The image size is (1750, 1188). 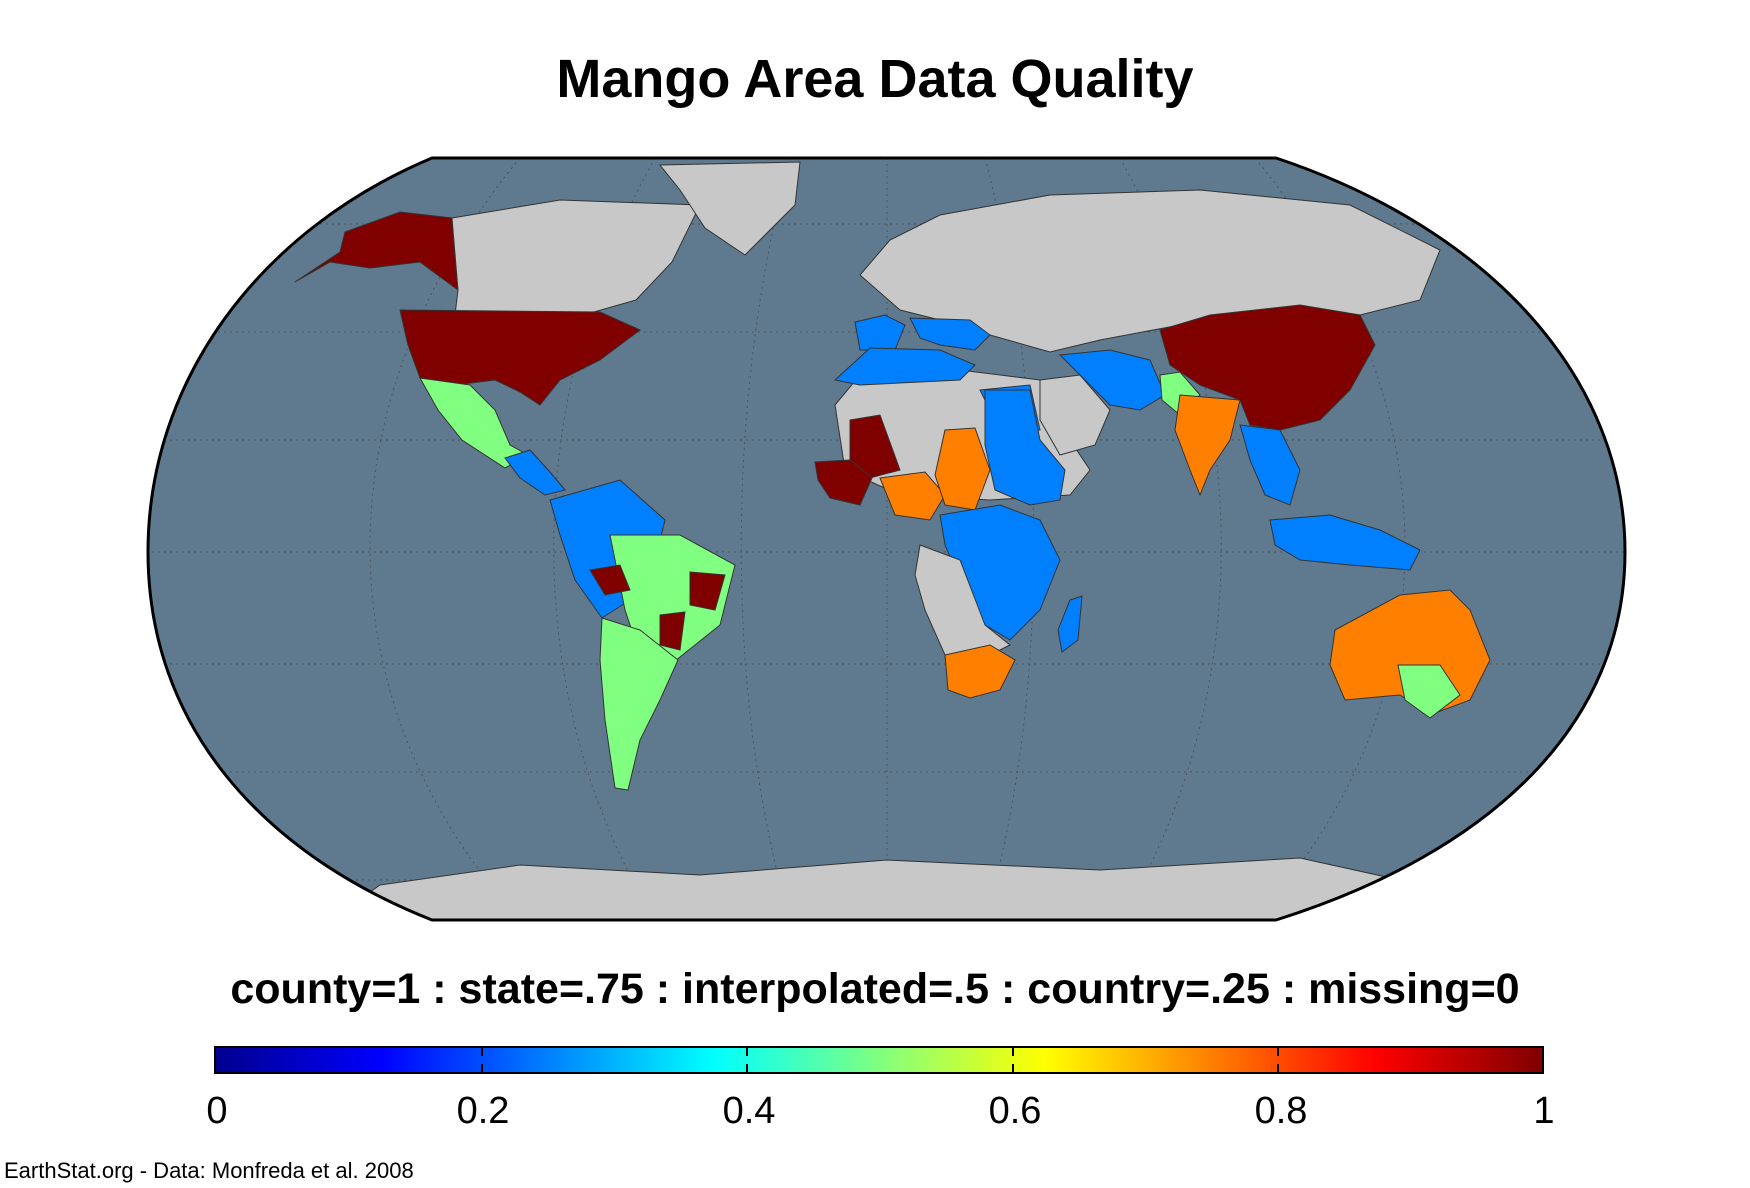 What do you see at coordinates (749, 1111) in the screenshot?
I see `colorbar-tick-label: 0.4` at bounding box center [749, 1111].